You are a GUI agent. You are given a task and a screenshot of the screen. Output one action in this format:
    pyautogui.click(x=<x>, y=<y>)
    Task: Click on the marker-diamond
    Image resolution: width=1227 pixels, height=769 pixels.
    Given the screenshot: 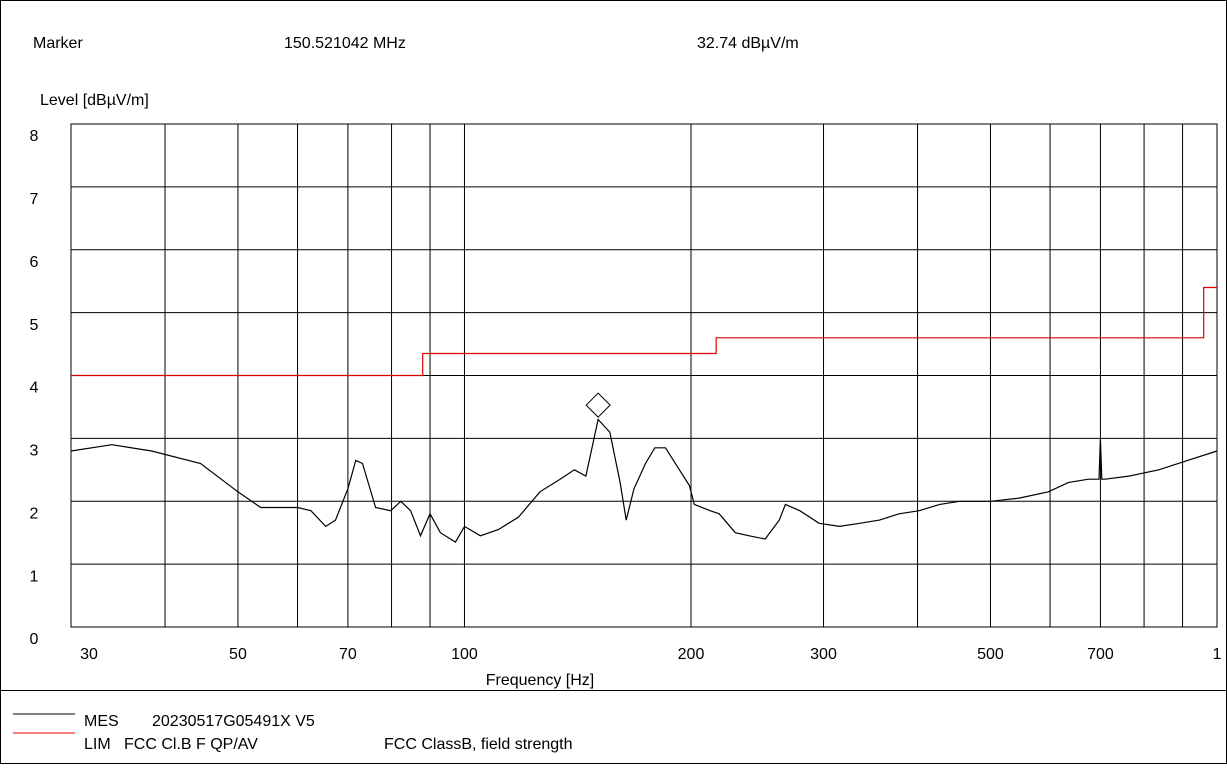 What is the action you would take?
    pyautogui.click(x=598, y=405)
    